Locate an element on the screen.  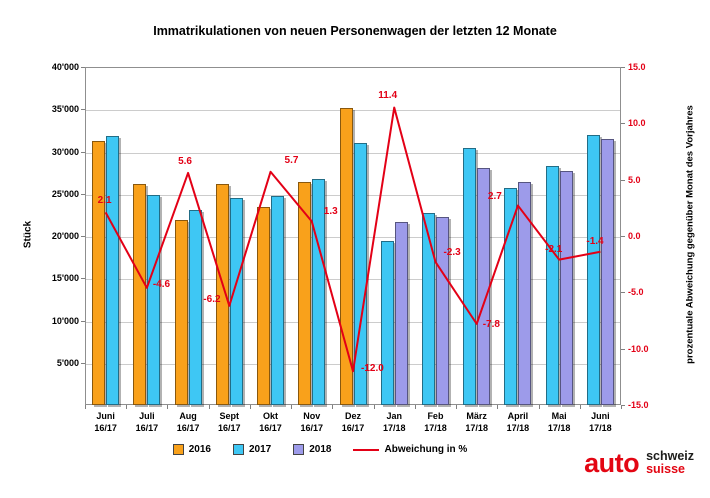
deviation-data-label: 5.6 is located at coordinates (185, 161).